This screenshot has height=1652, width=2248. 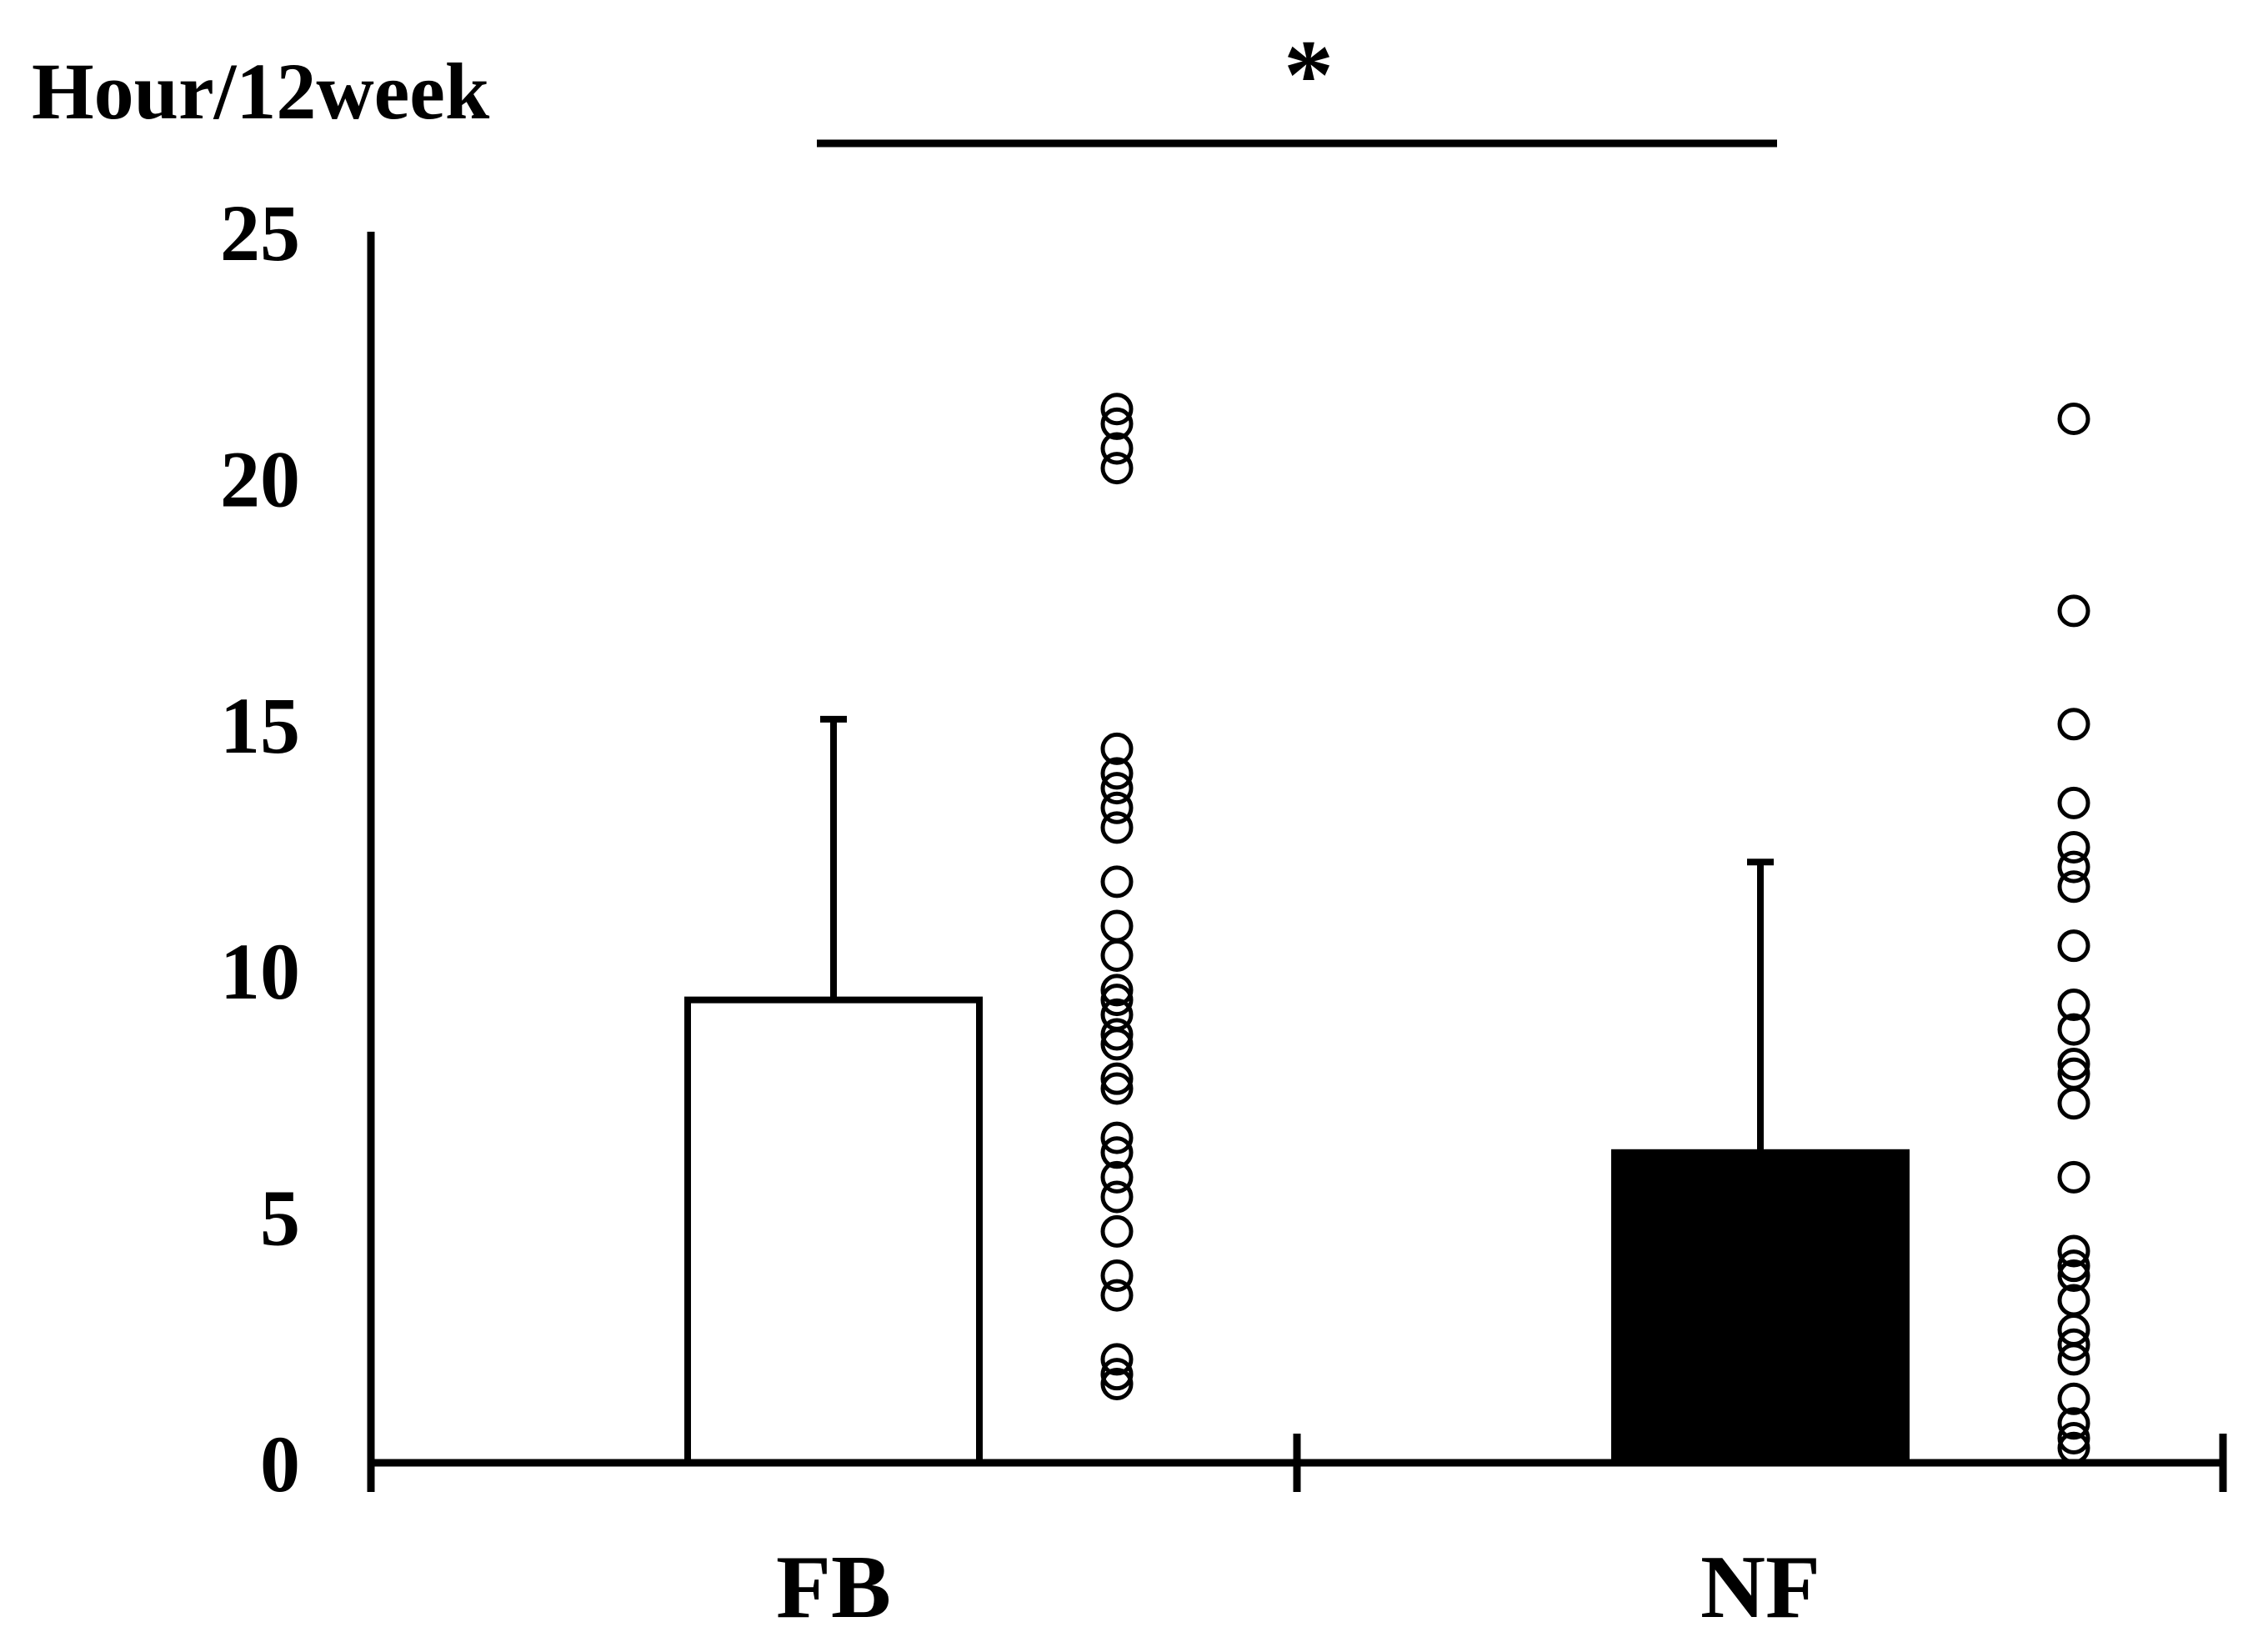 I want to click on significance-marker: *, so click(x=1309, y=74).